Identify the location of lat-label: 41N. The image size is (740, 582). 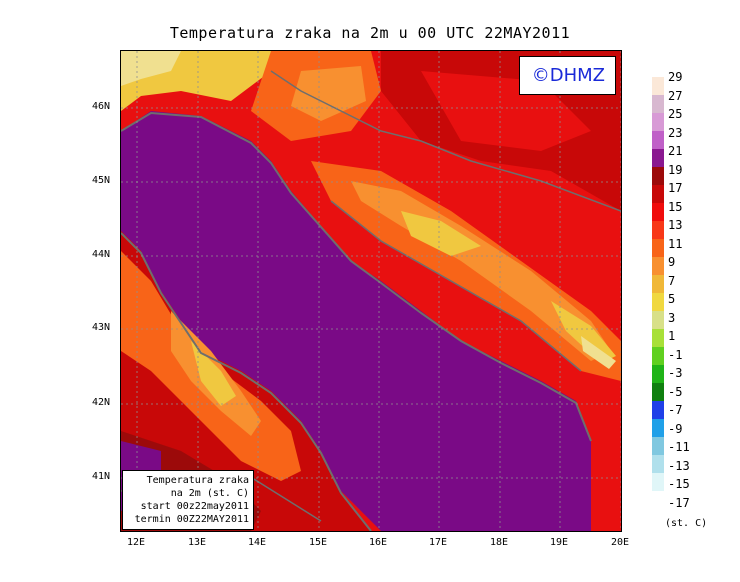
(101, 476).